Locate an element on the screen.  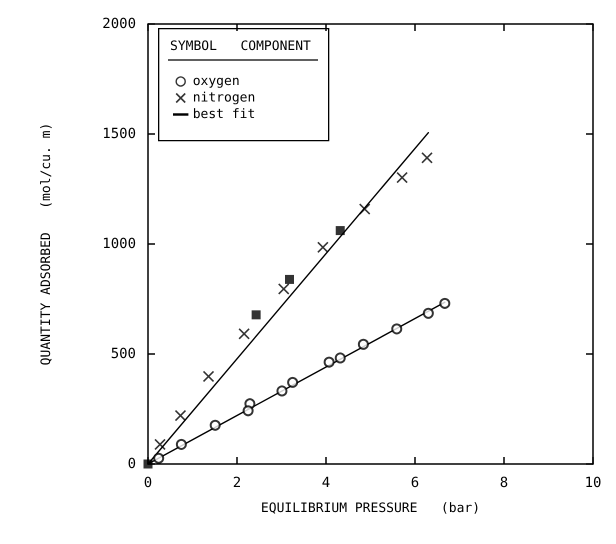
y-tick-label: 0 is located at coordinates (132, 464).